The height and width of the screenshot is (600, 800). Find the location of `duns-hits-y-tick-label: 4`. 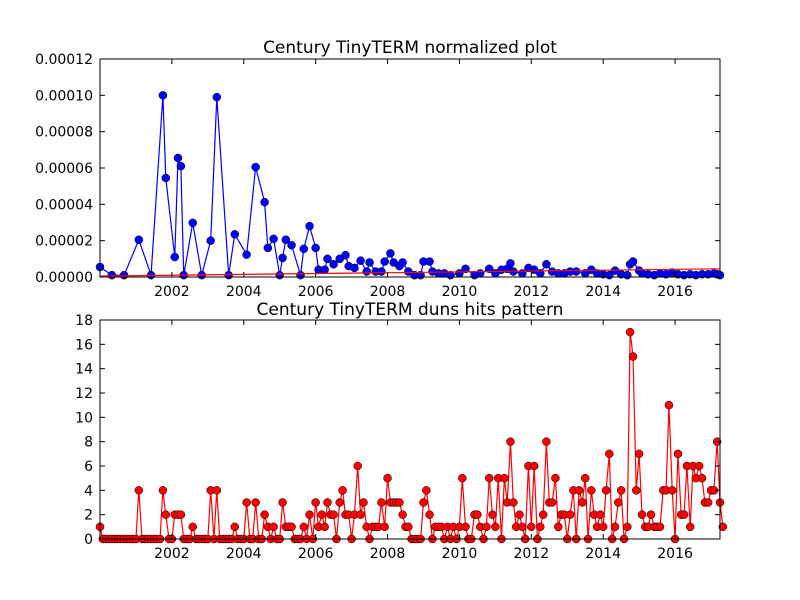

duns-hits-y-tick-label: 4 is located at coordinates (88, 491).